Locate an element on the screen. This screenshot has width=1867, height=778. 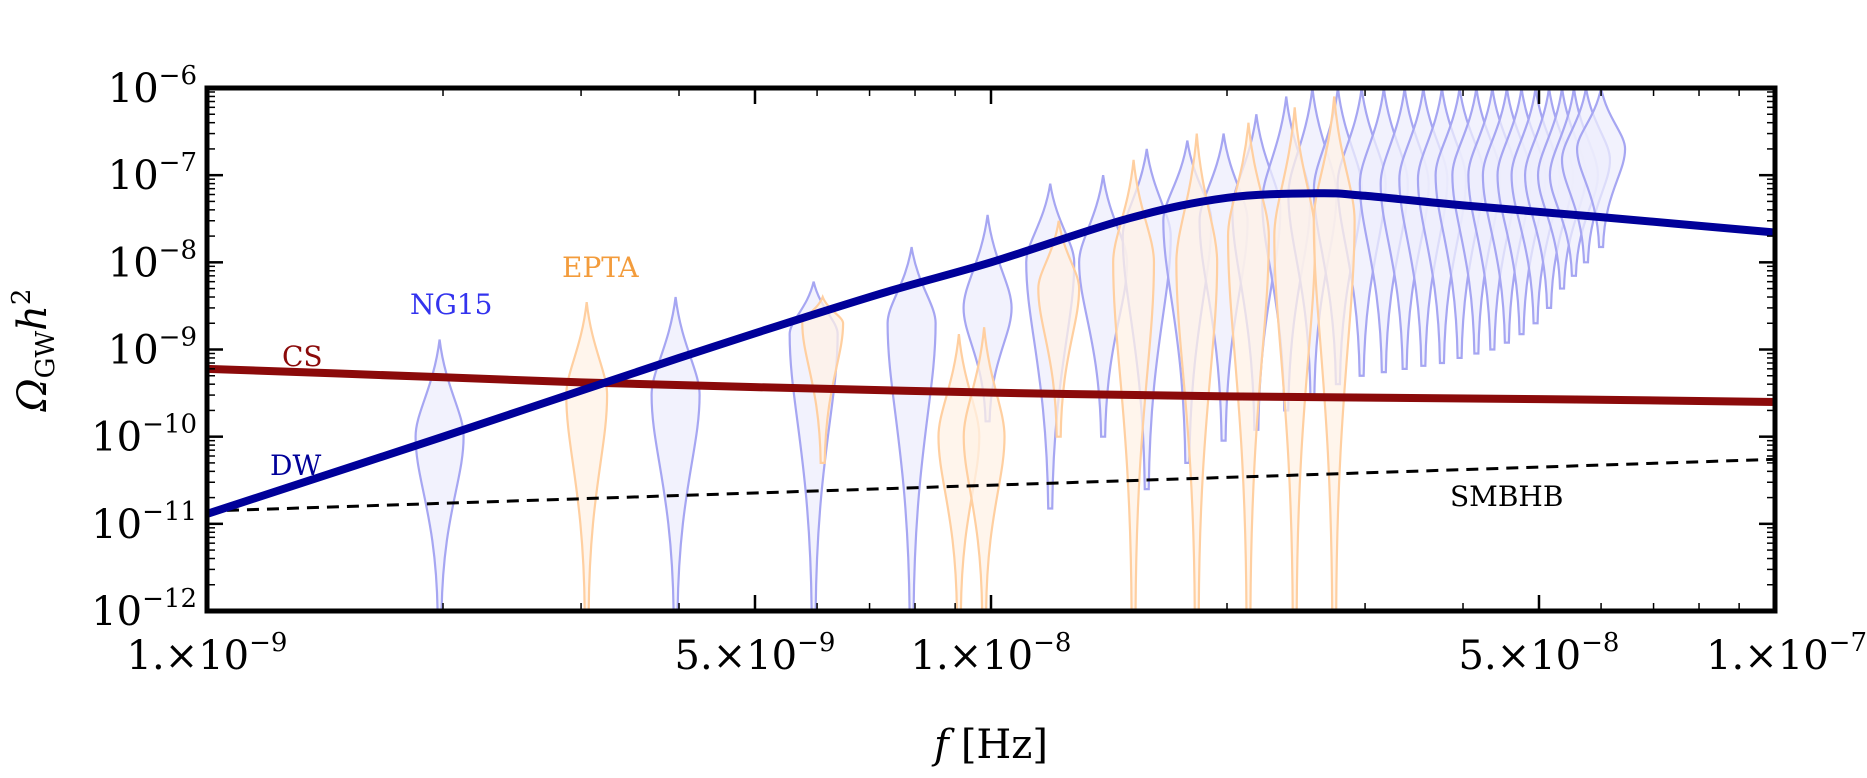
y-tick-label: 10⁻⁶ is located at coordinates (152, 86).